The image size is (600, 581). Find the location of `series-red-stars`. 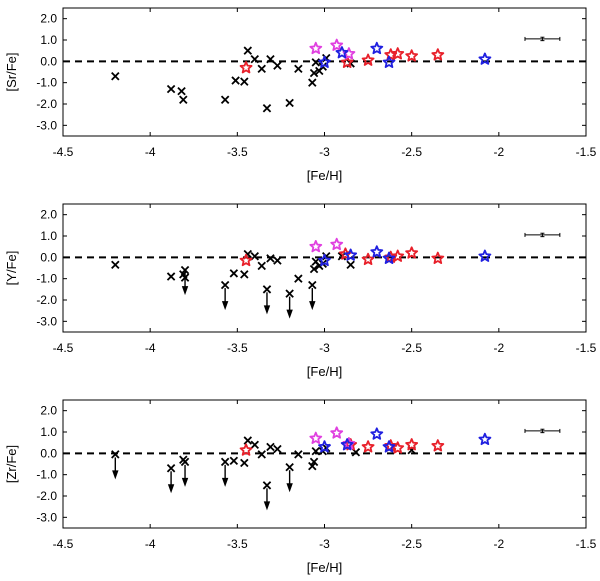

series-red-stars is located at coordinates (342, 256).